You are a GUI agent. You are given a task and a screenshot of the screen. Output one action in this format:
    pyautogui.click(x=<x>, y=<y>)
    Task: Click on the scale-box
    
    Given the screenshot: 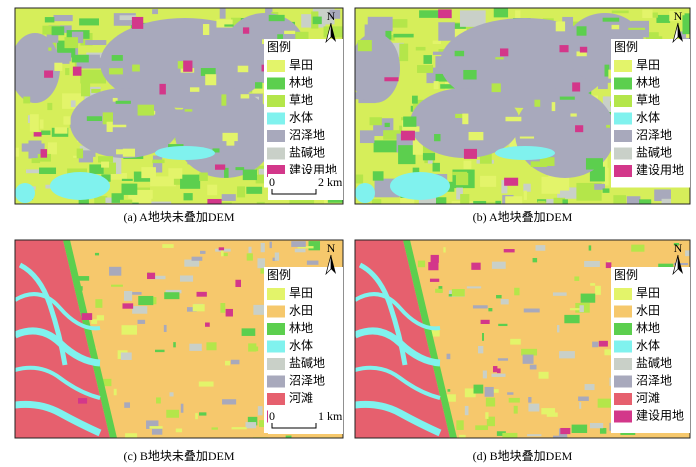 What is the action you would take?
    pyautogui.click(x=305, y=421)
    